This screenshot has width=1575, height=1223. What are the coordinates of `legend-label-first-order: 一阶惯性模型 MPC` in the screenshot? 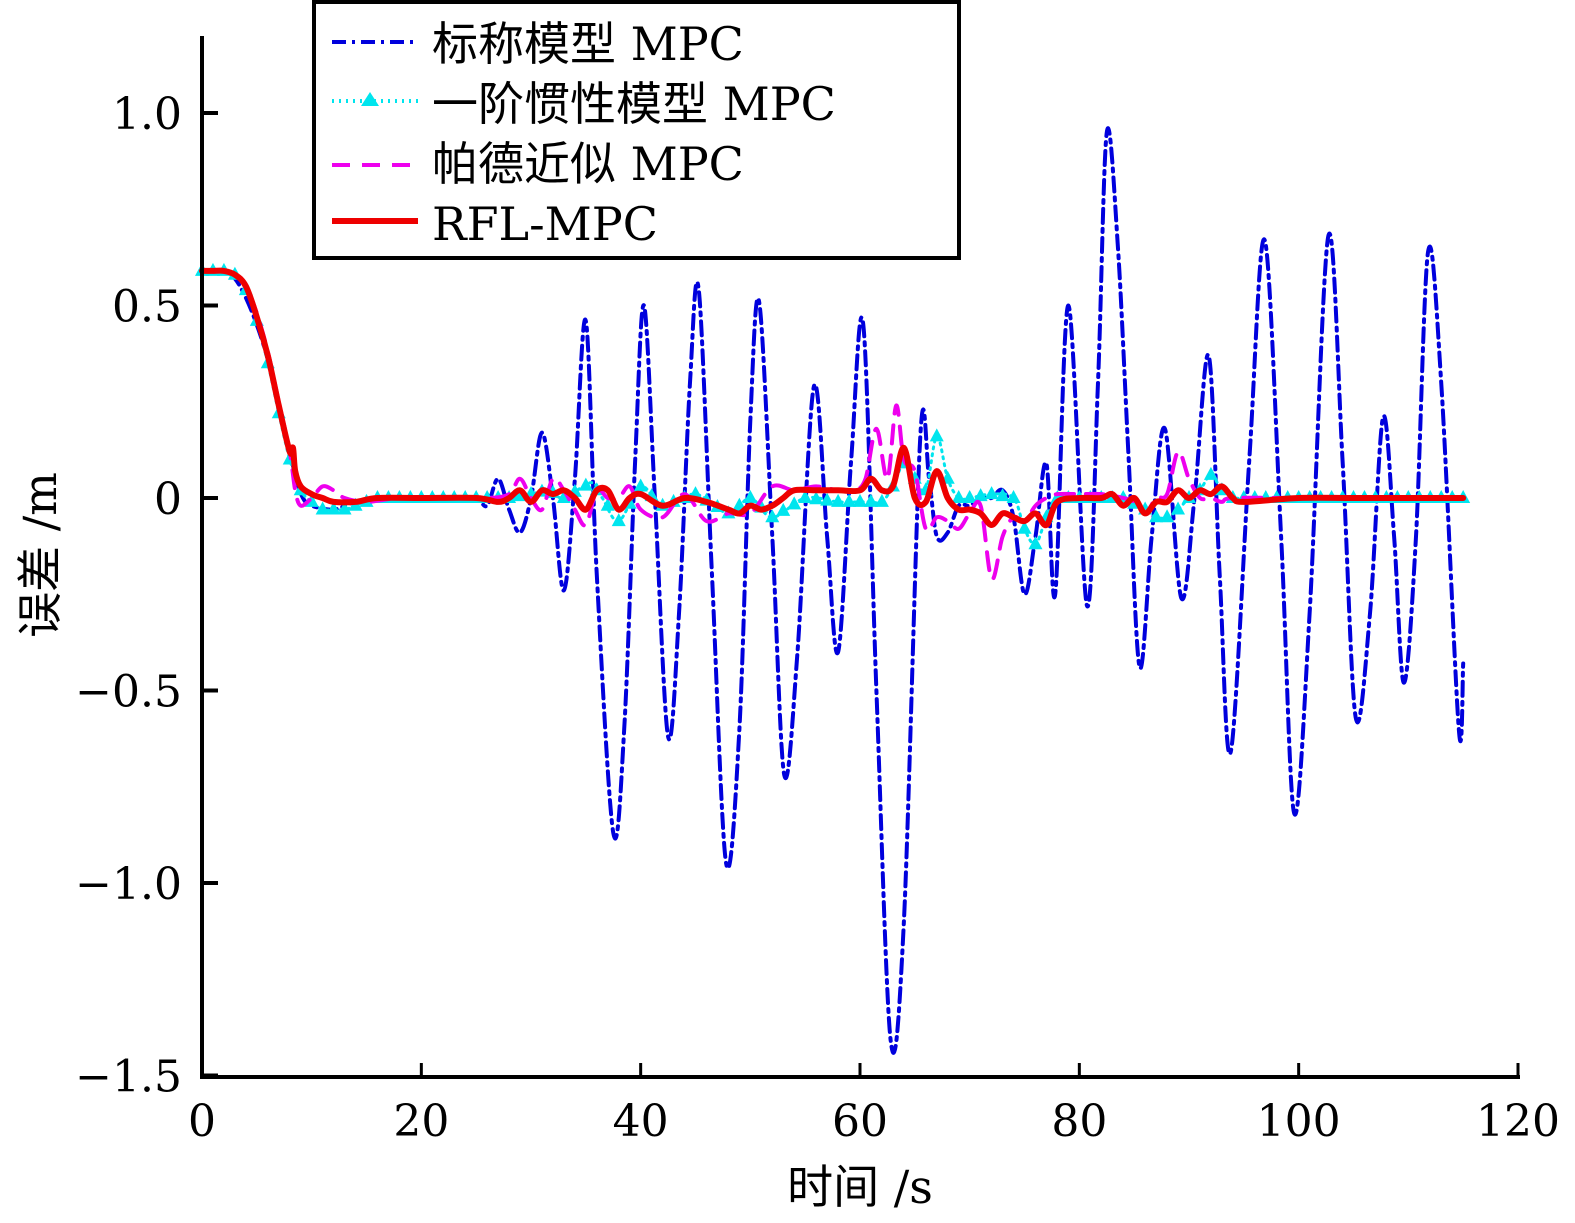 It's located at (634, 104).